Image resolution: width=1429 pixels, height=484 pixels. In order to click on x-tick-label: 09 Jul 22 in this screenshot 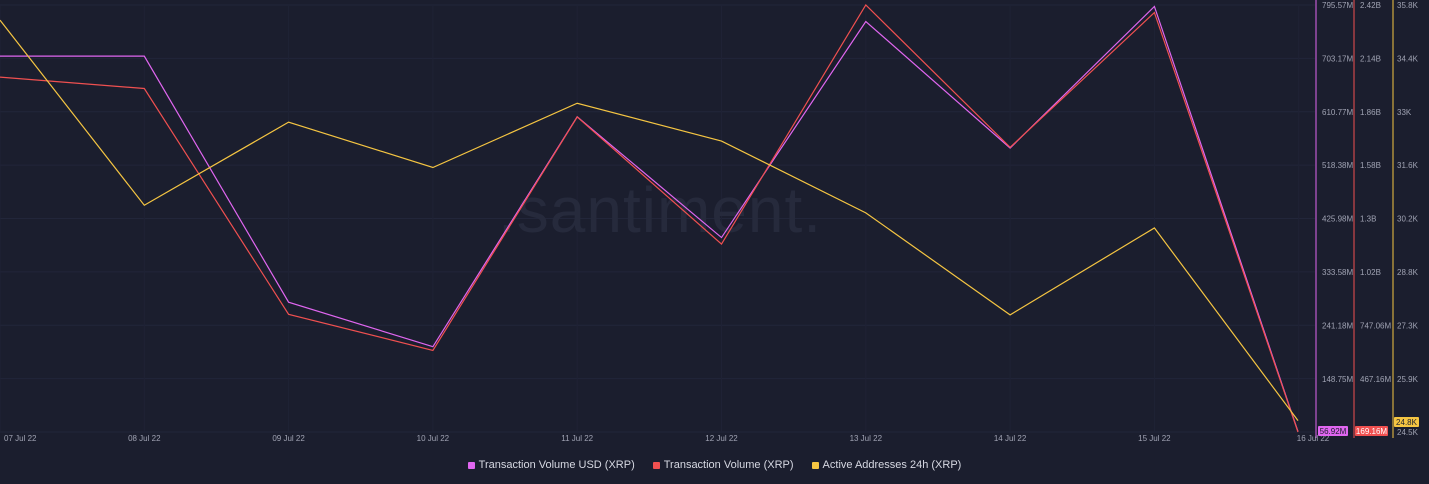, I will do `click(288, 438)`.